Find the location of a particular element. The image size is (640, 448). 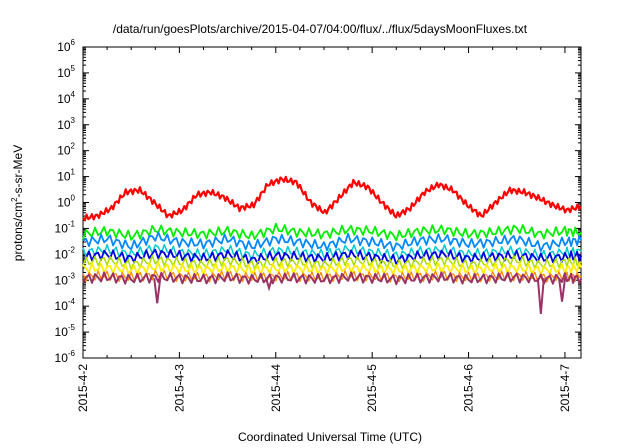

y-tick-label: 10³ is located at coordinates (66, 124).